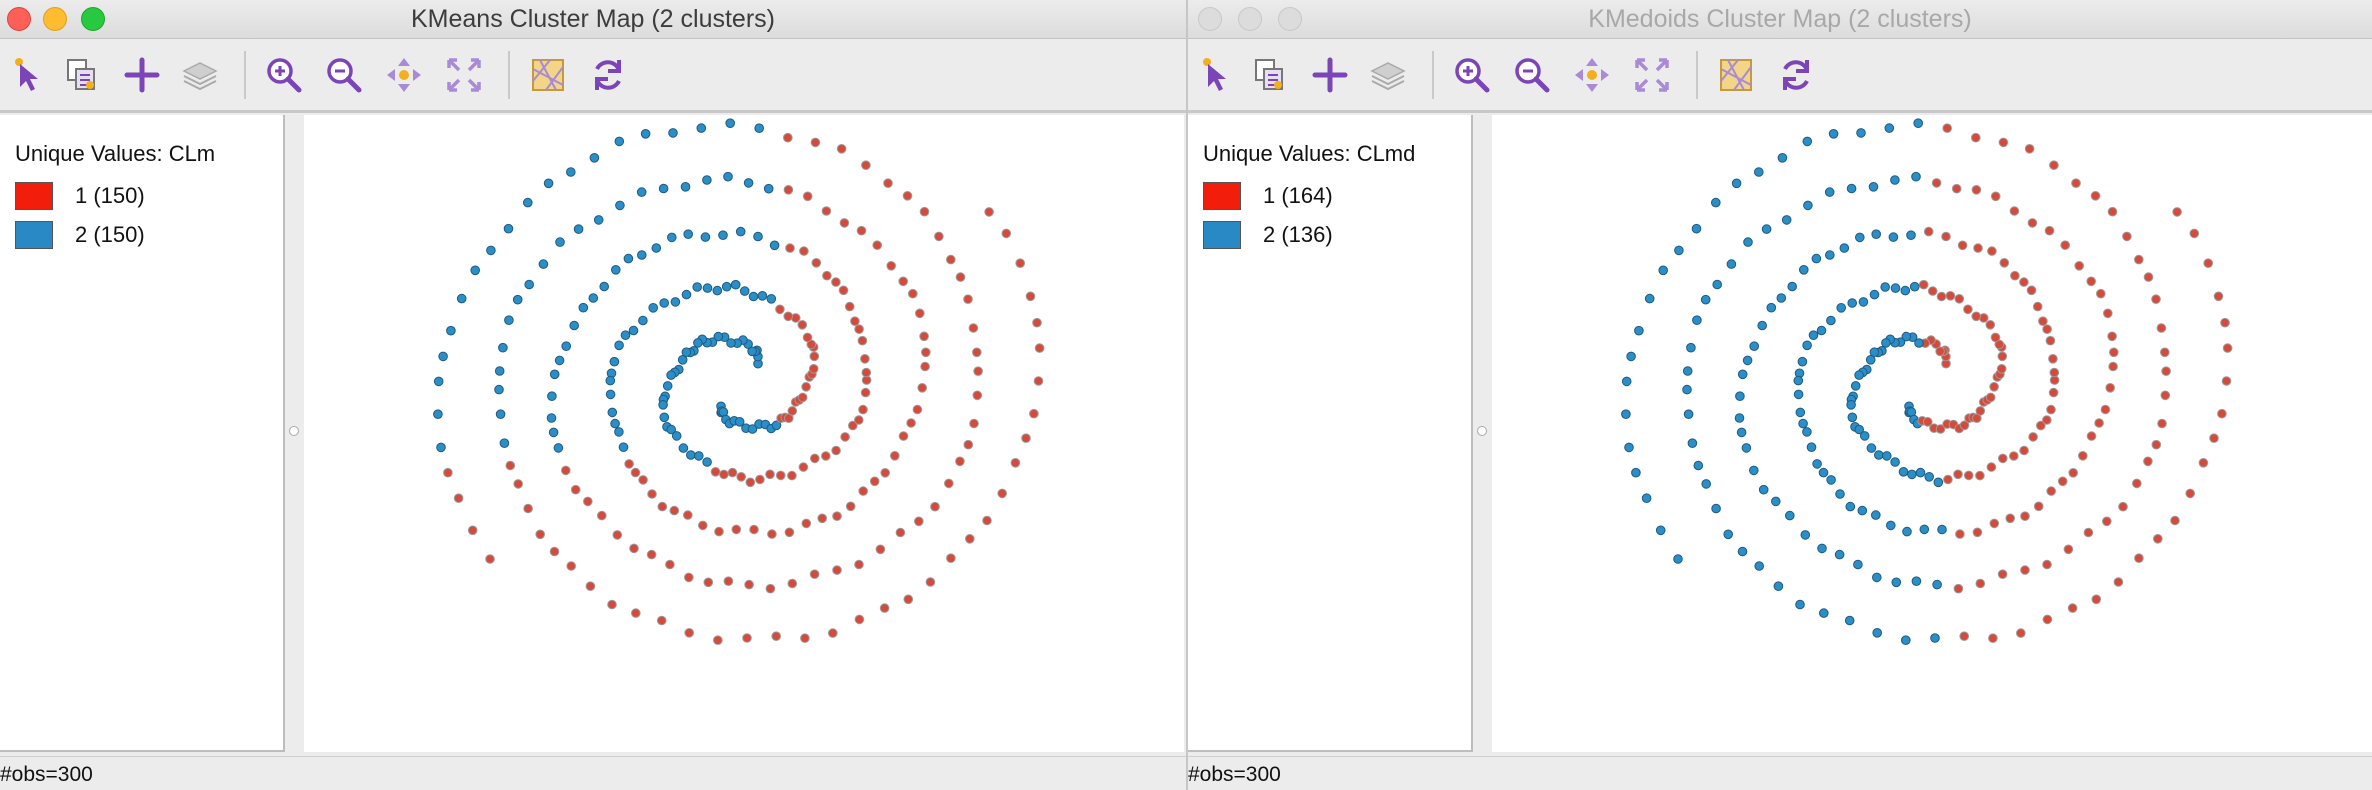  Describe the element at coordinates (1218, 75) in the screenshot. I see `select-pointer-button` at that location.